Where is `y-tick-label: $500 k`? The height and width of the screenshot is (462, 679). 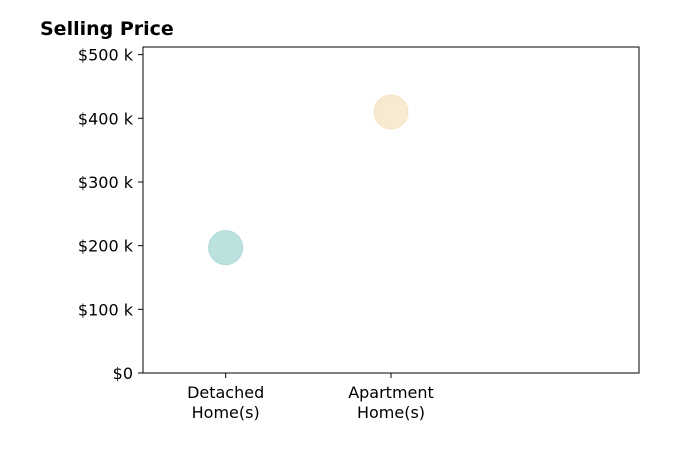 y-tick-label: $500 k is located at coordinates (106, 55).